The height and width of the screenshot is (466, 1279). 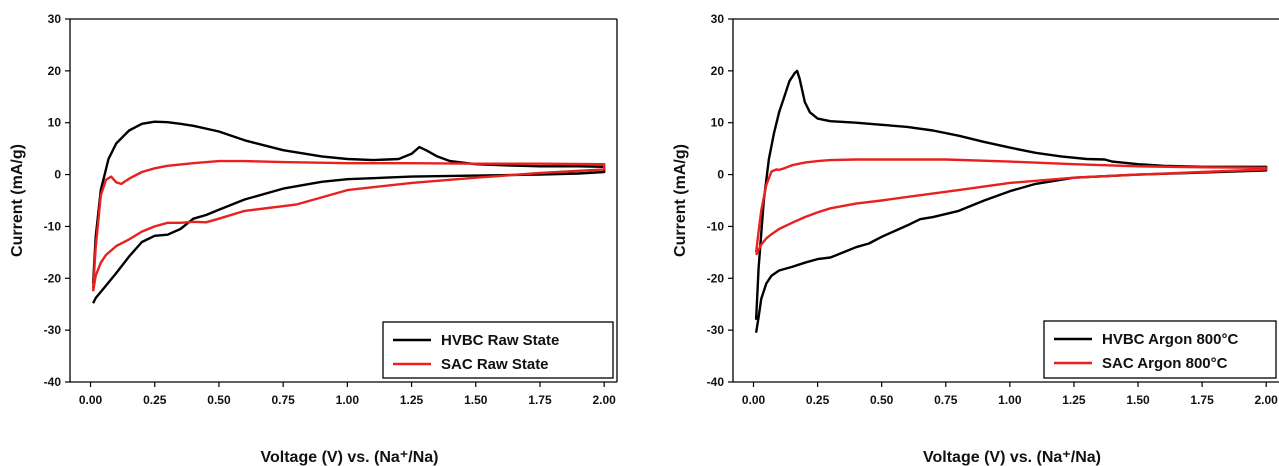 I want to click on legend-label: HVBC Raw State, so click(x=500, y=340).